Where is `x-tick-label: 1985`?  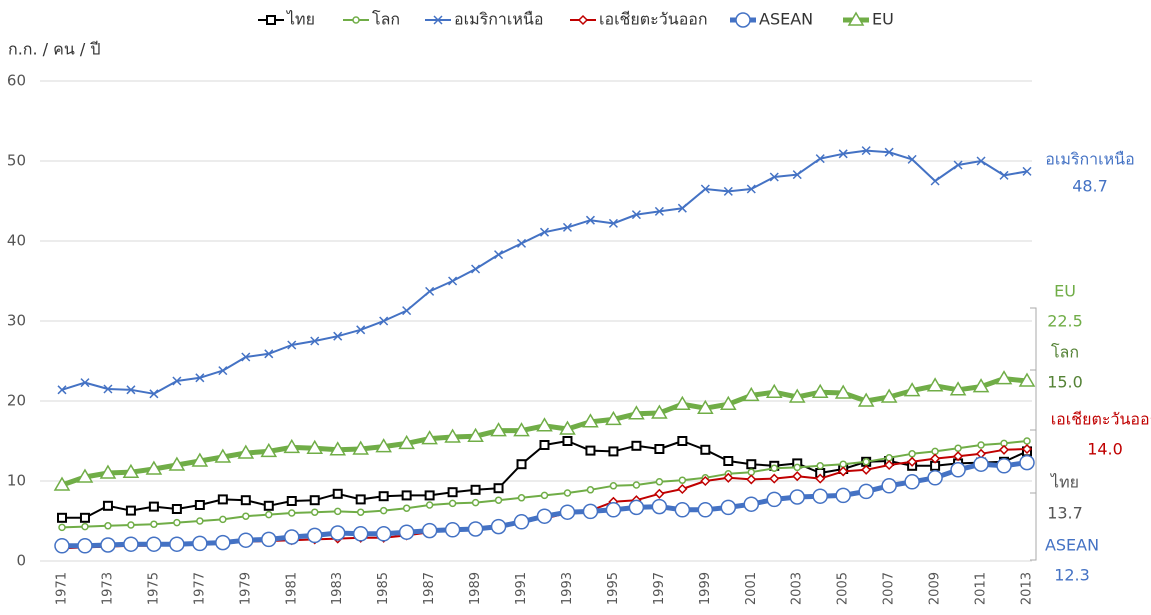 x-tick-label: 1985 is located at coordinates (383, 588).